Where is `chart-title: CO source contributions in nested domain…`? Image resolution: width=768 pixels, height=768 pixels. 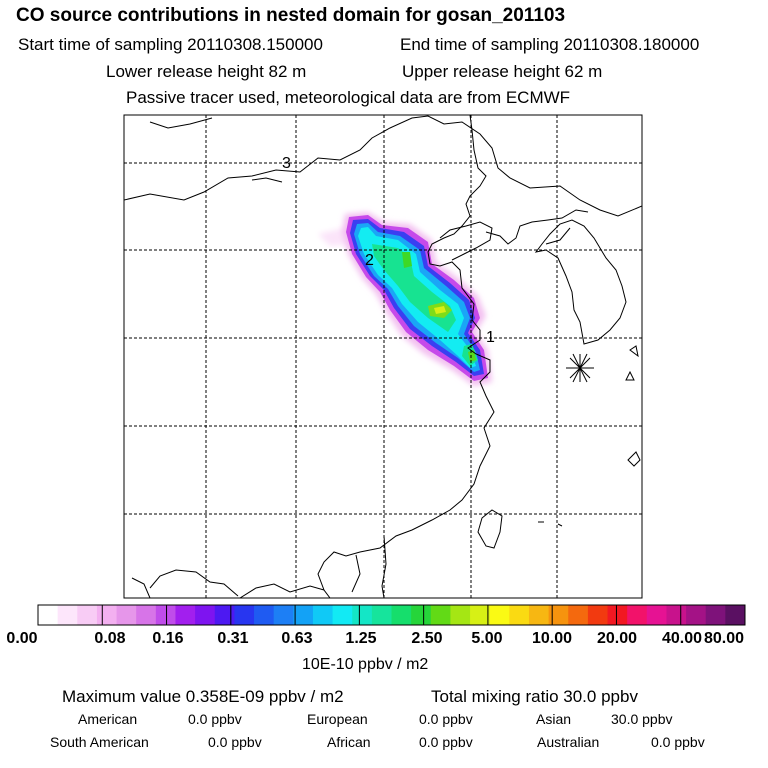 chart-title: CO source contributions in nested domain… is located at coordinates (291, 15).